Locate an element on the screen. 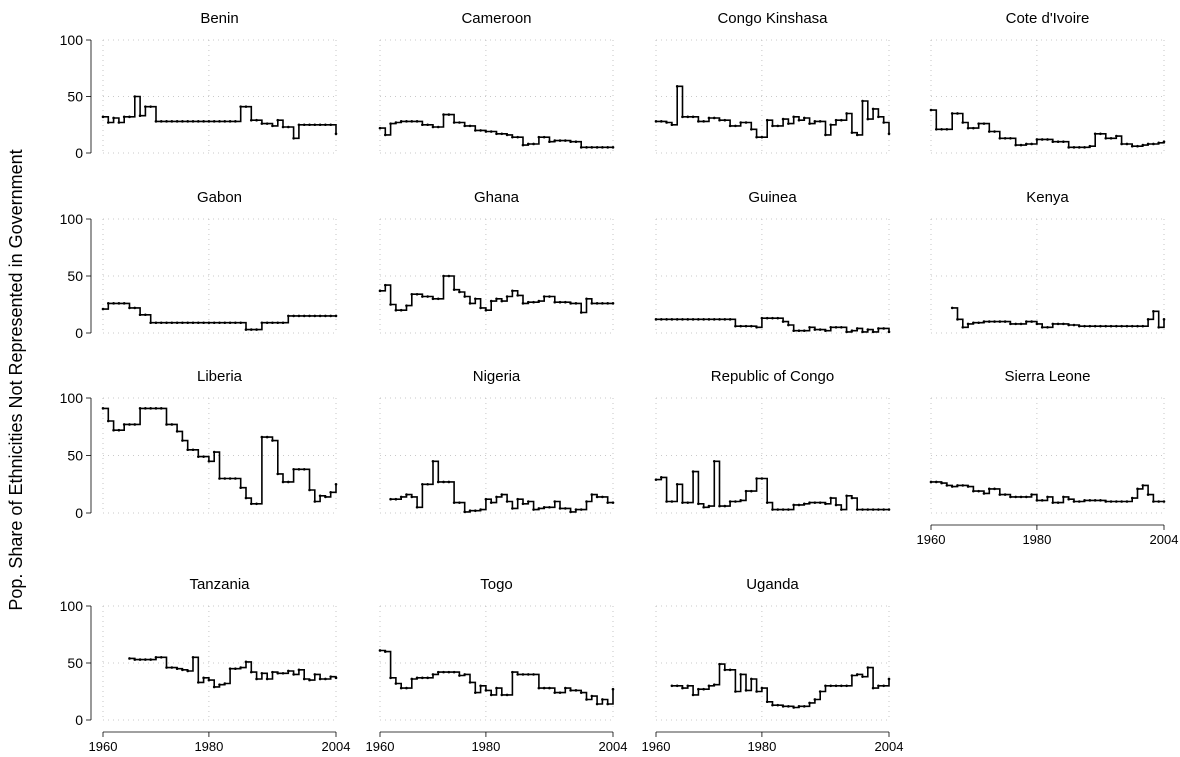  y-tick-label: 50 is located at coordinates (75, 456).